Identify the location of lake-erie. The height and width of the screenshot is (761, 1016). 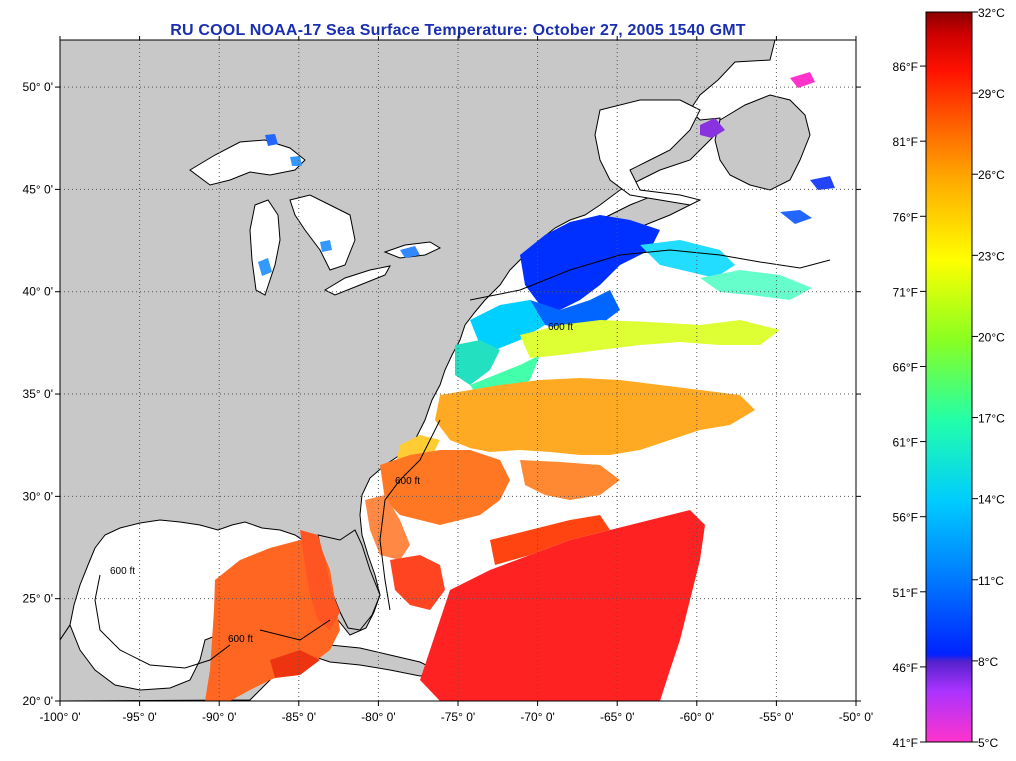
(357, 280).